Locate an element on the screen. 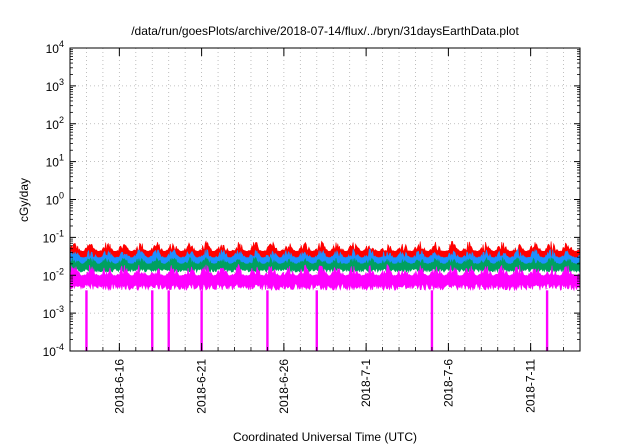 The image size is (640, 448). x-tick-label: 2018-6-26 is located at coordinates (284, 386).